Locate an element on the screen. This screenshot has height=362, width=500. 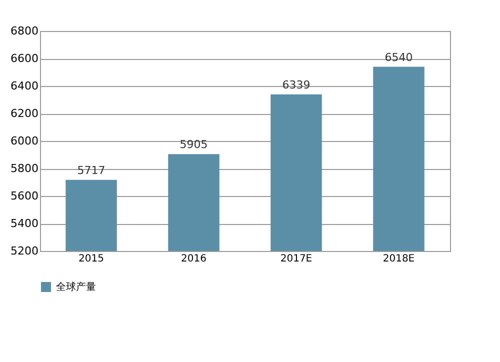
y-tick-label: 6400 is located at coordinates (24, 86).